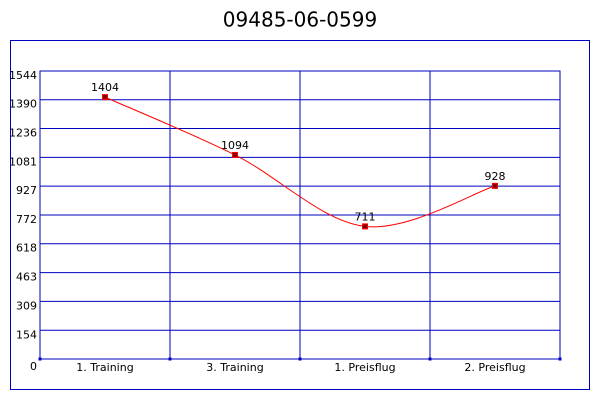 The height and width of the screenshot is (400, 600). I want to click on data-label: 711, so click(365, 216).